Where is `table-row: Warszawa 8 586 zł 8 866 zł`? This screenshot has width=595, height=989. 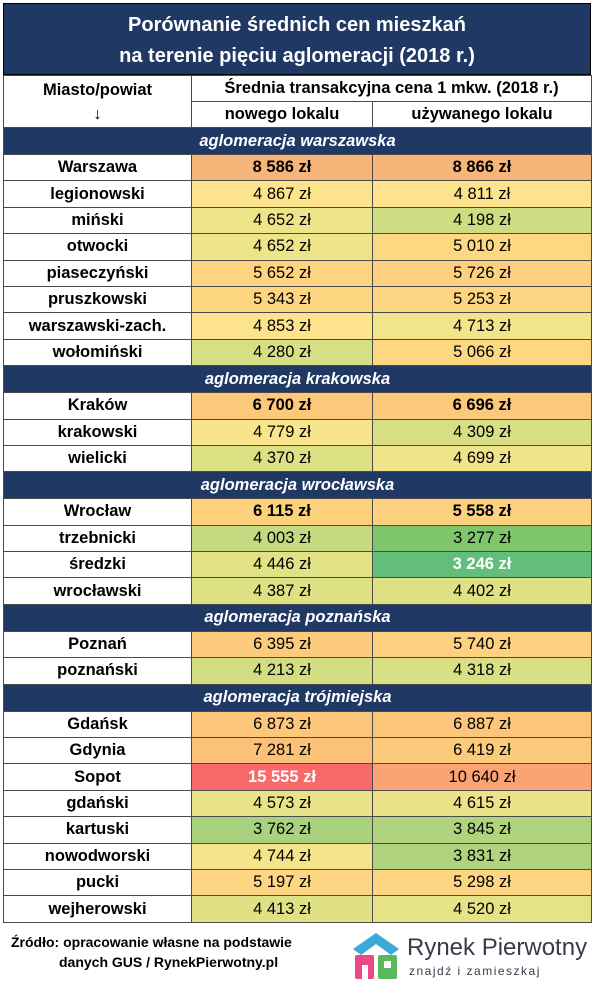 table-row: Warszawa 8 586 zł 8 866 zł is located at coordinates (297, 167).